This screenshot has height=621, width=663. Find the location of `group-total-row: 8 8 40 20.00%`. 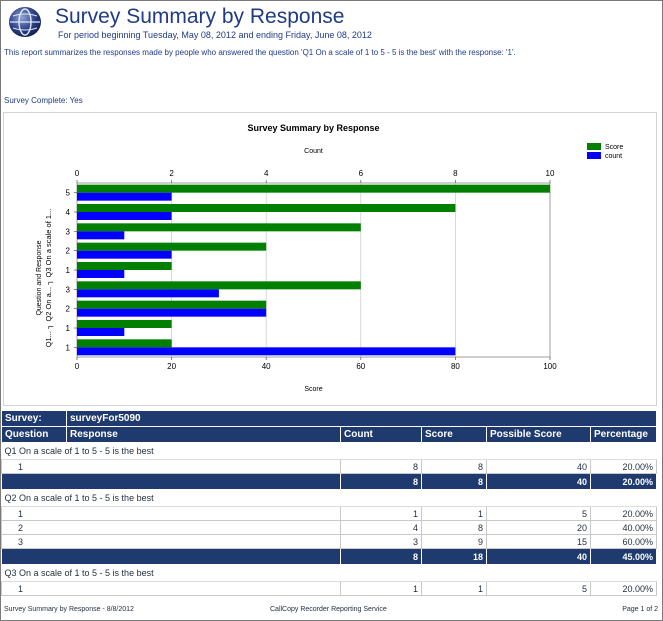

group-total-row: 8 8 40 20.00% is located at coordinates (329, 481).